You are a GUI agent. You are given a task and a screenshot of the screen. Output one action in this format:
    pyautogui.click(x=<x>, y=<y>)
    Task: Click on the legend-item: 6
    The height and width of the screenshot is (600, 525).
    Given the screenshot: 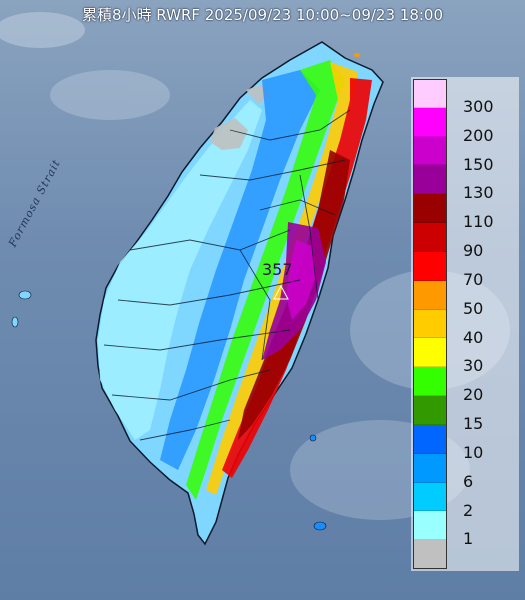 What is the action you would take?
    pyautogui.click(x=466, y=472)
    